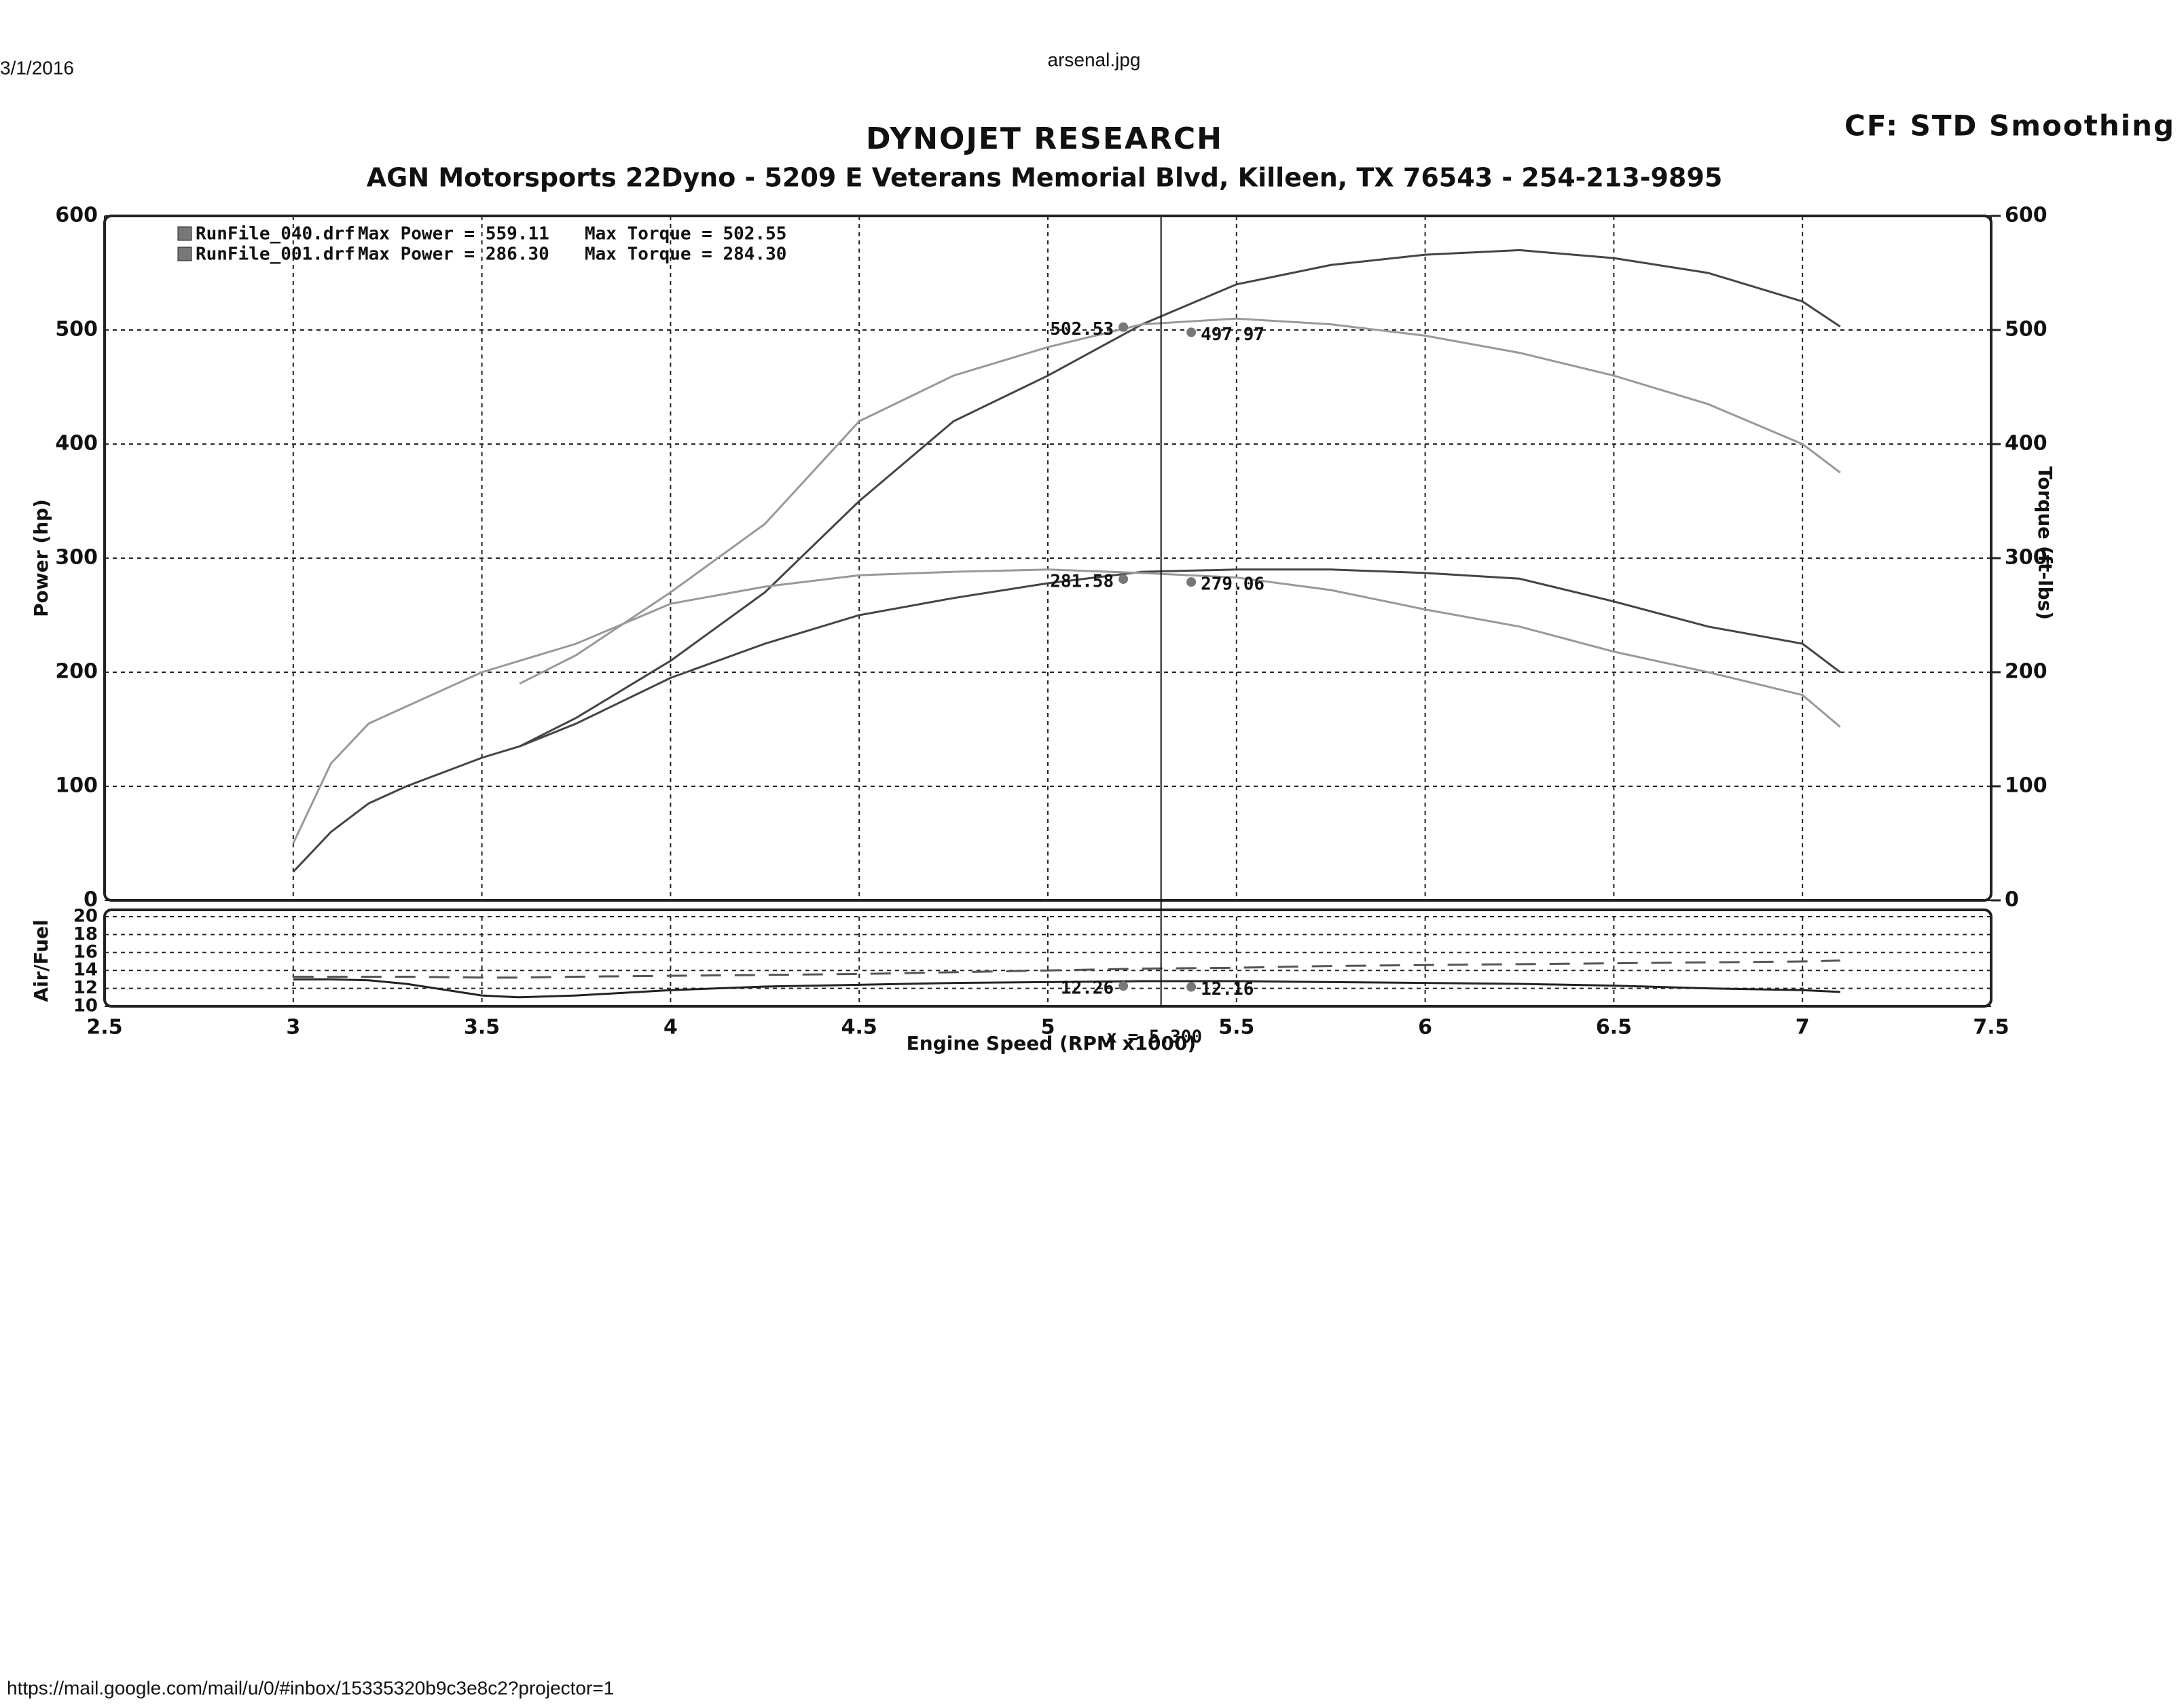  What do you see at coordinates (1232, 335) in the screenshot?
I see `marker-label: 497.97` at bounding box center [1232, 335].